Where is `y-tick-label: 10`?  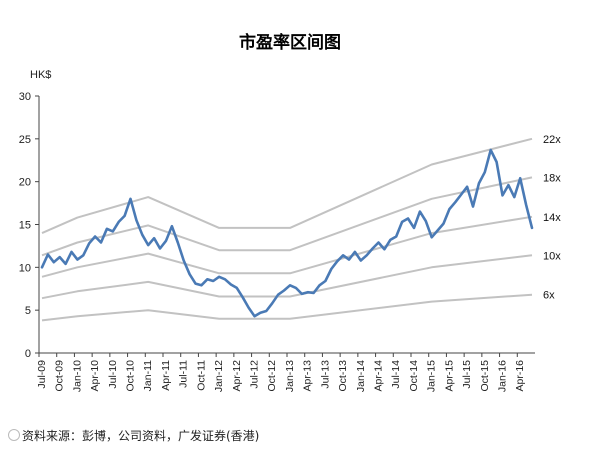 y-tick-label: 10 is located at coordinates (25, 268).